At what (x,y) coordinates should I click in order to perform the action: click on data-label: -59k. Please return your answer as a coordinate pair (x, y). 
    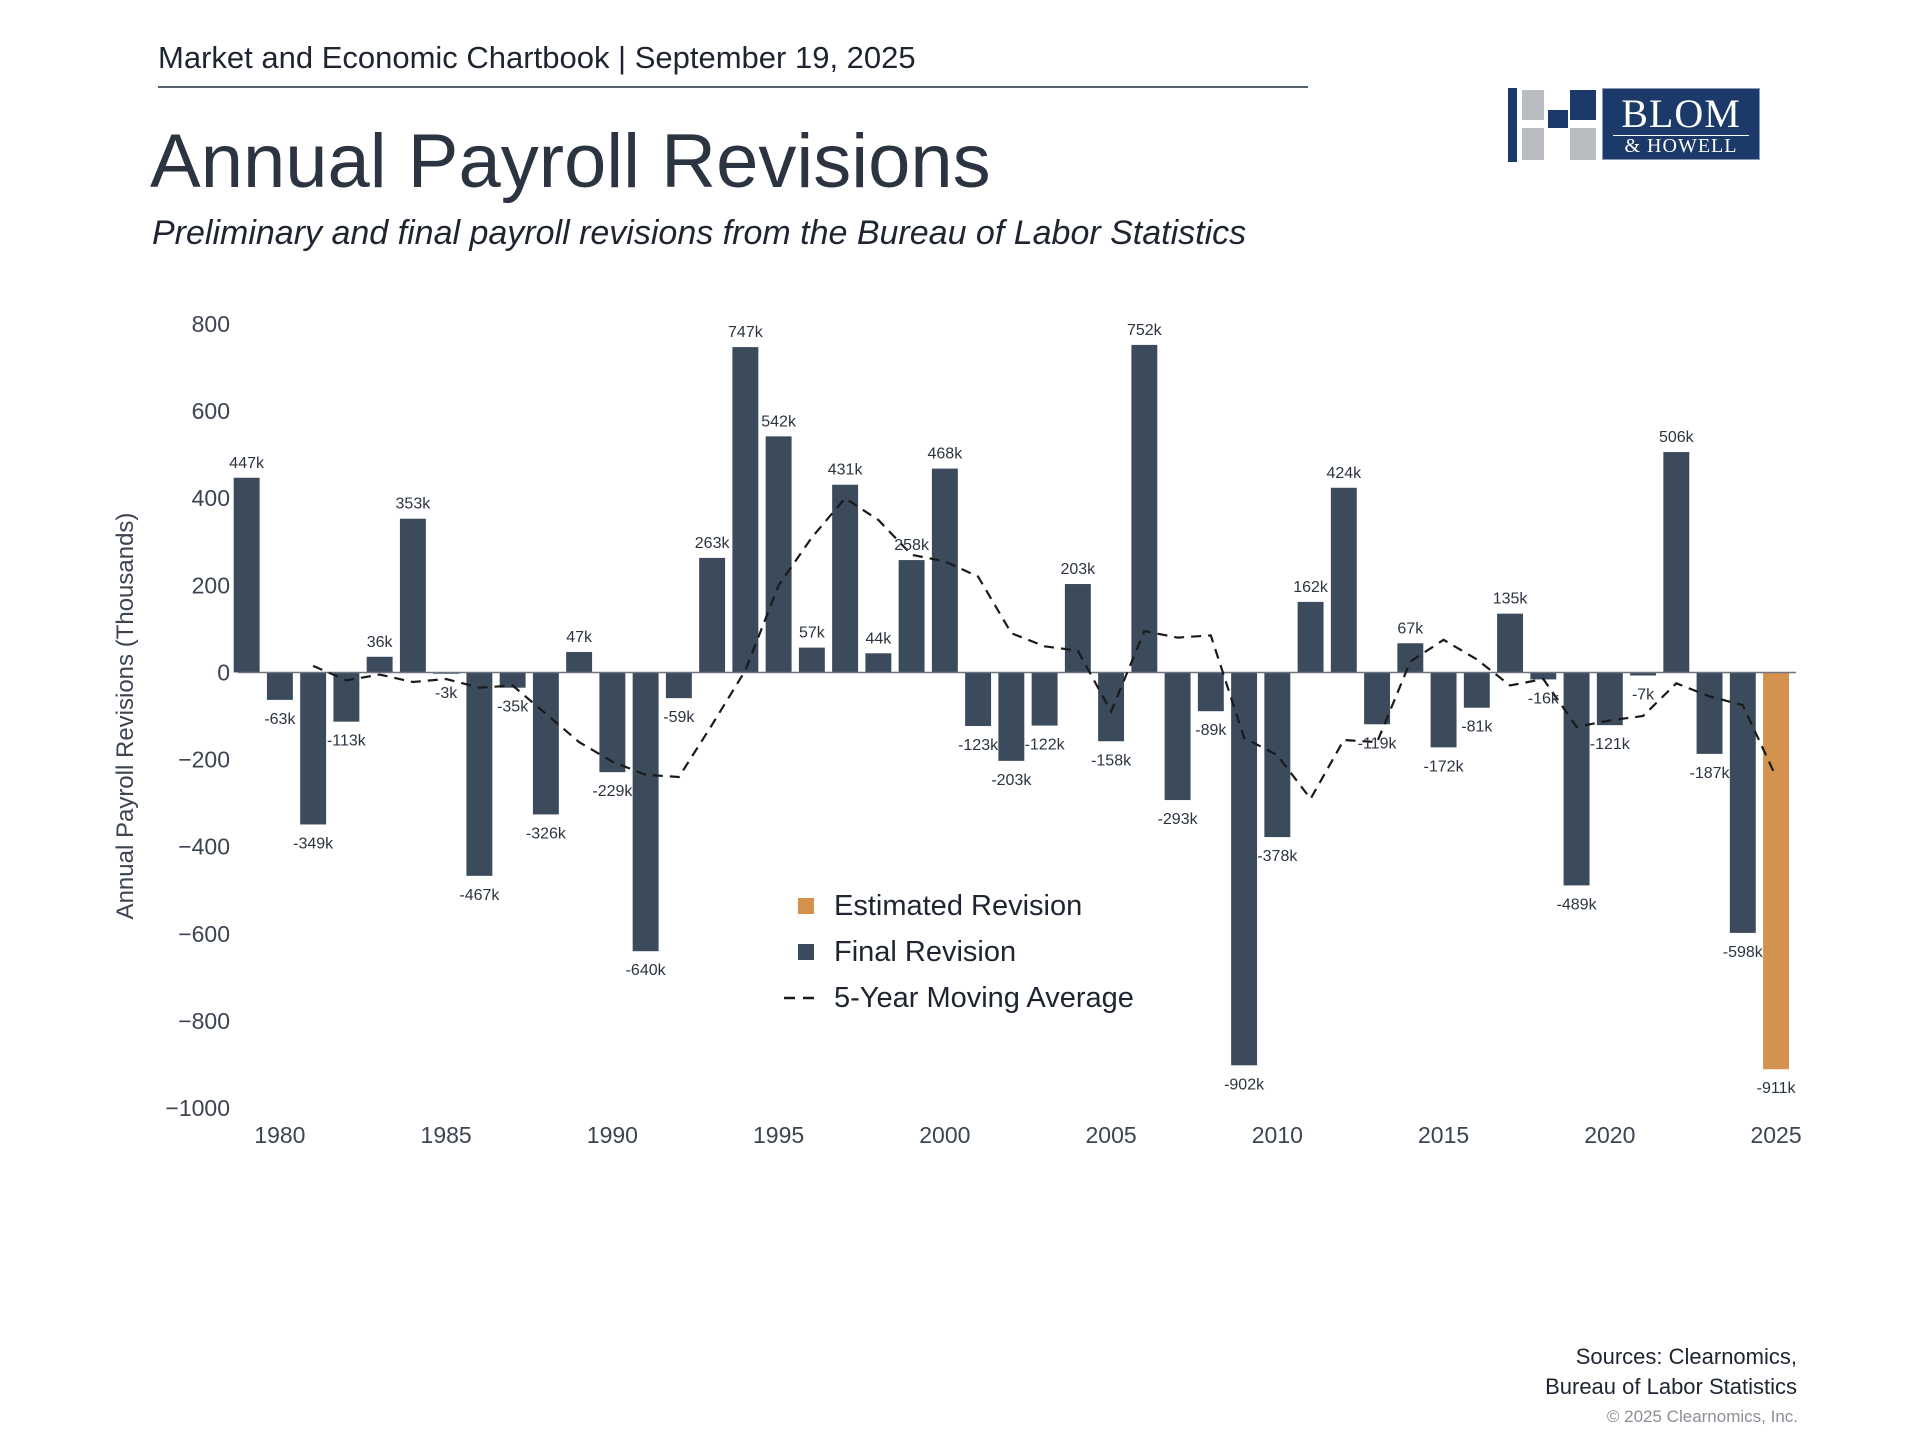
    Looking at the image, I should click on (679, 717).